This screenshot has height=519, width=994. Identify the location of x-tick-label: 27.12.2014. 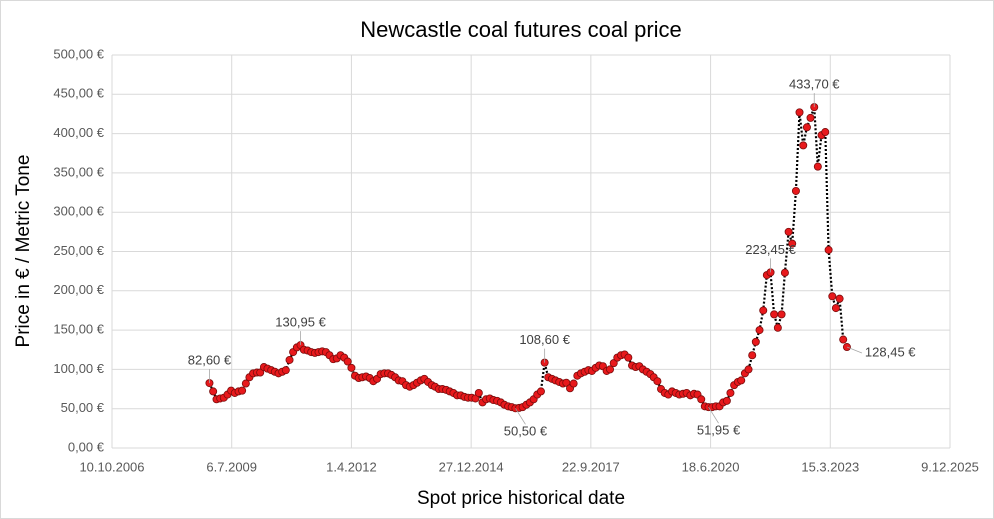
(471, 466).